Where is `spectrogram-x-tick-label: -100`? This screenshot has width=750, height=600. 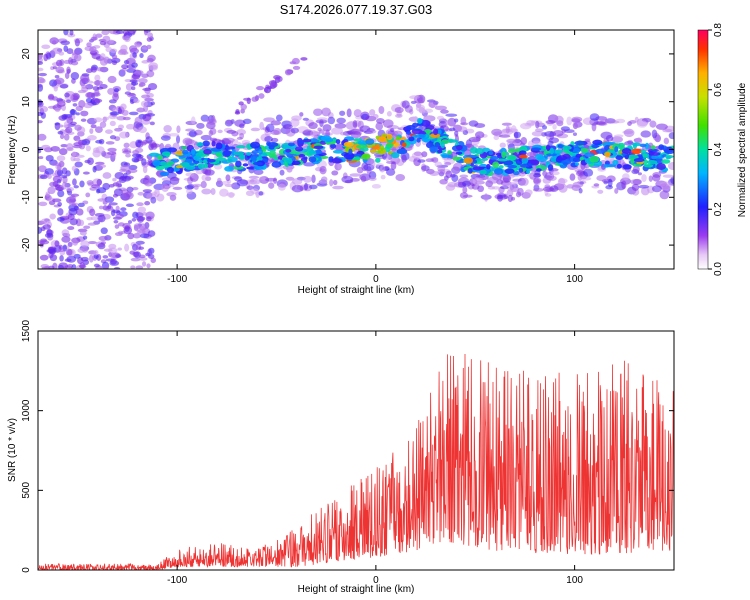 spectrogram-x-tick-label: -100 is located at coordinates (177, 279).